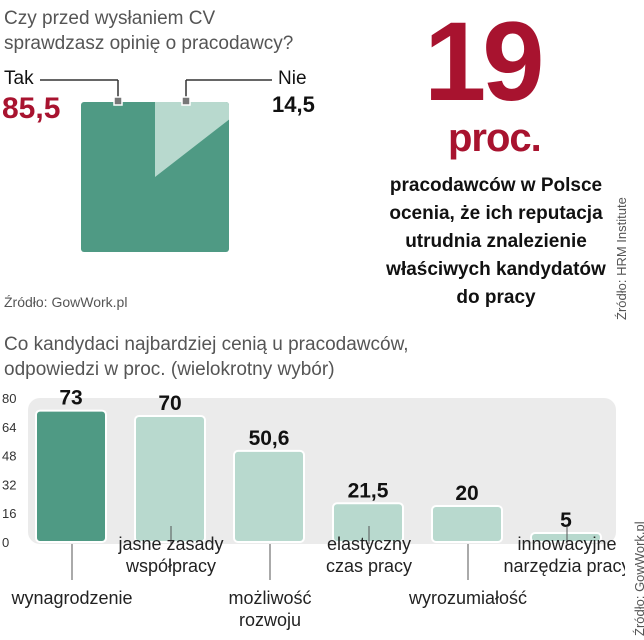  What do you see at coordinates (170, 566) in the screenshot?
I see `category-label: współpracy` at bounding box center [170, 566].